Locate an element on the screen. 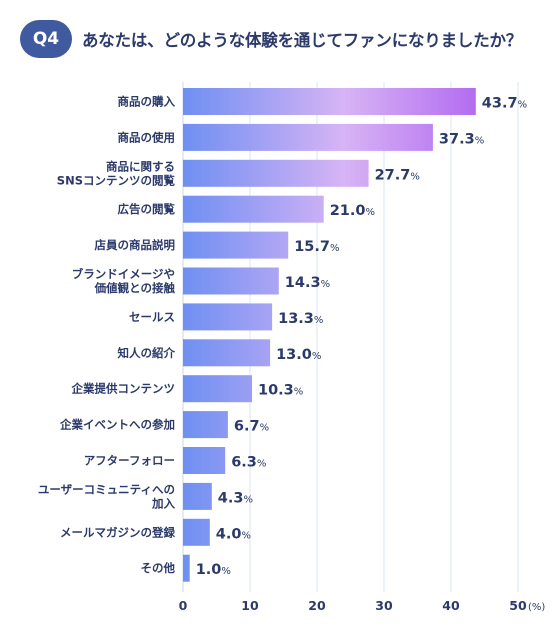  value-label: 4.3% is located at coordinates (235, 498).